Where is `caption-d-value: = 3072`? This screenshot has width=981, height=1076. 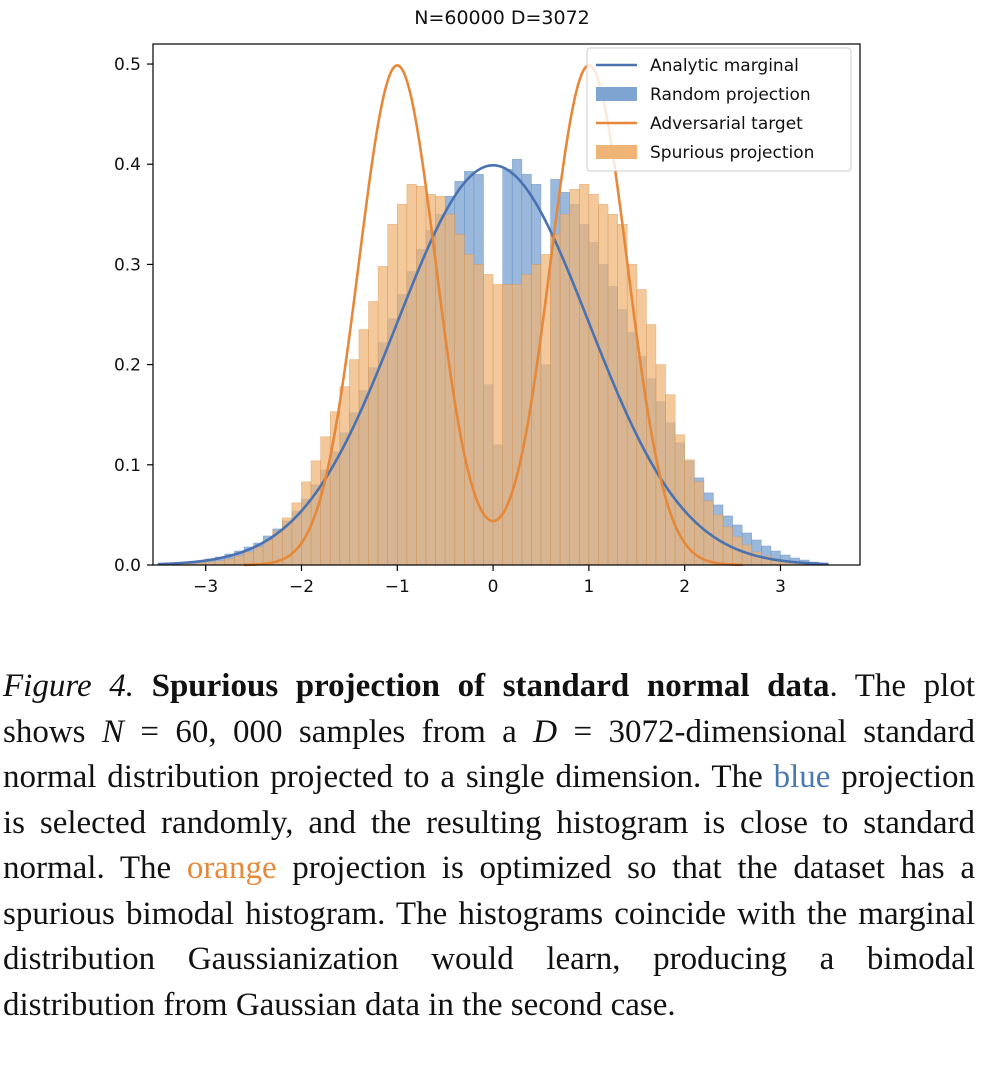 caption-d-value: = 3072 is located at coordinates (616, 731).